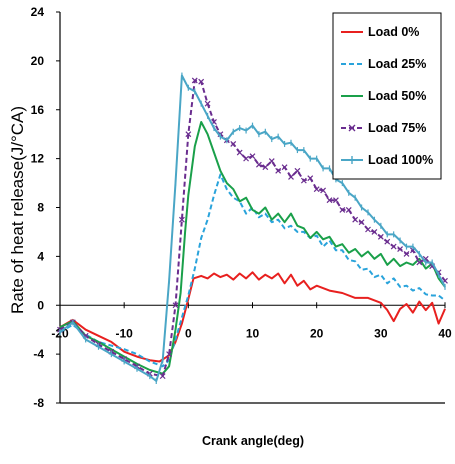 Image resolution: width=455 pixels, height=464 pixels. I want to click on y-tick-label: -8, so click(38, 403).